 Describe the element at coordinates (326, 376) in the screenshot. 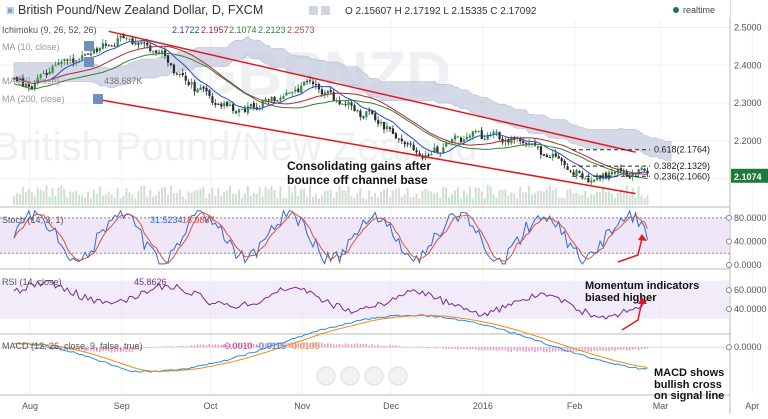

I see `zoom-out-button` at that location.